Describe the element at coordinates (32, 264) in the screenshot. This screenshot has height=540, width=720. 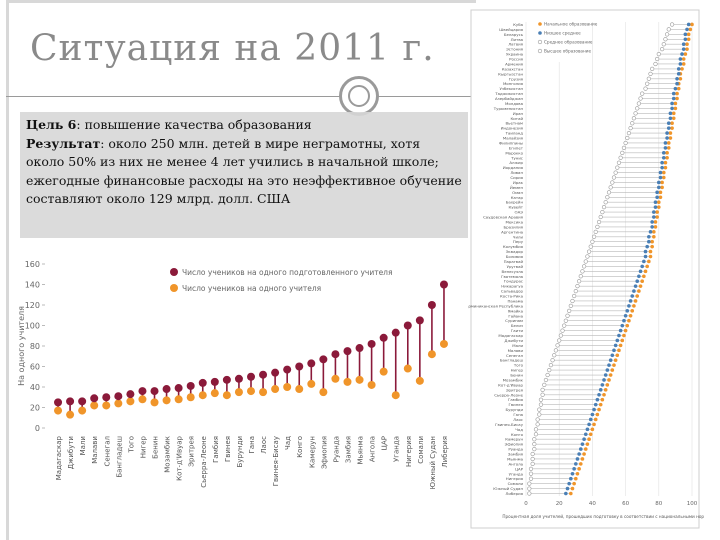
I see `y-tick-label: 160` at that location.